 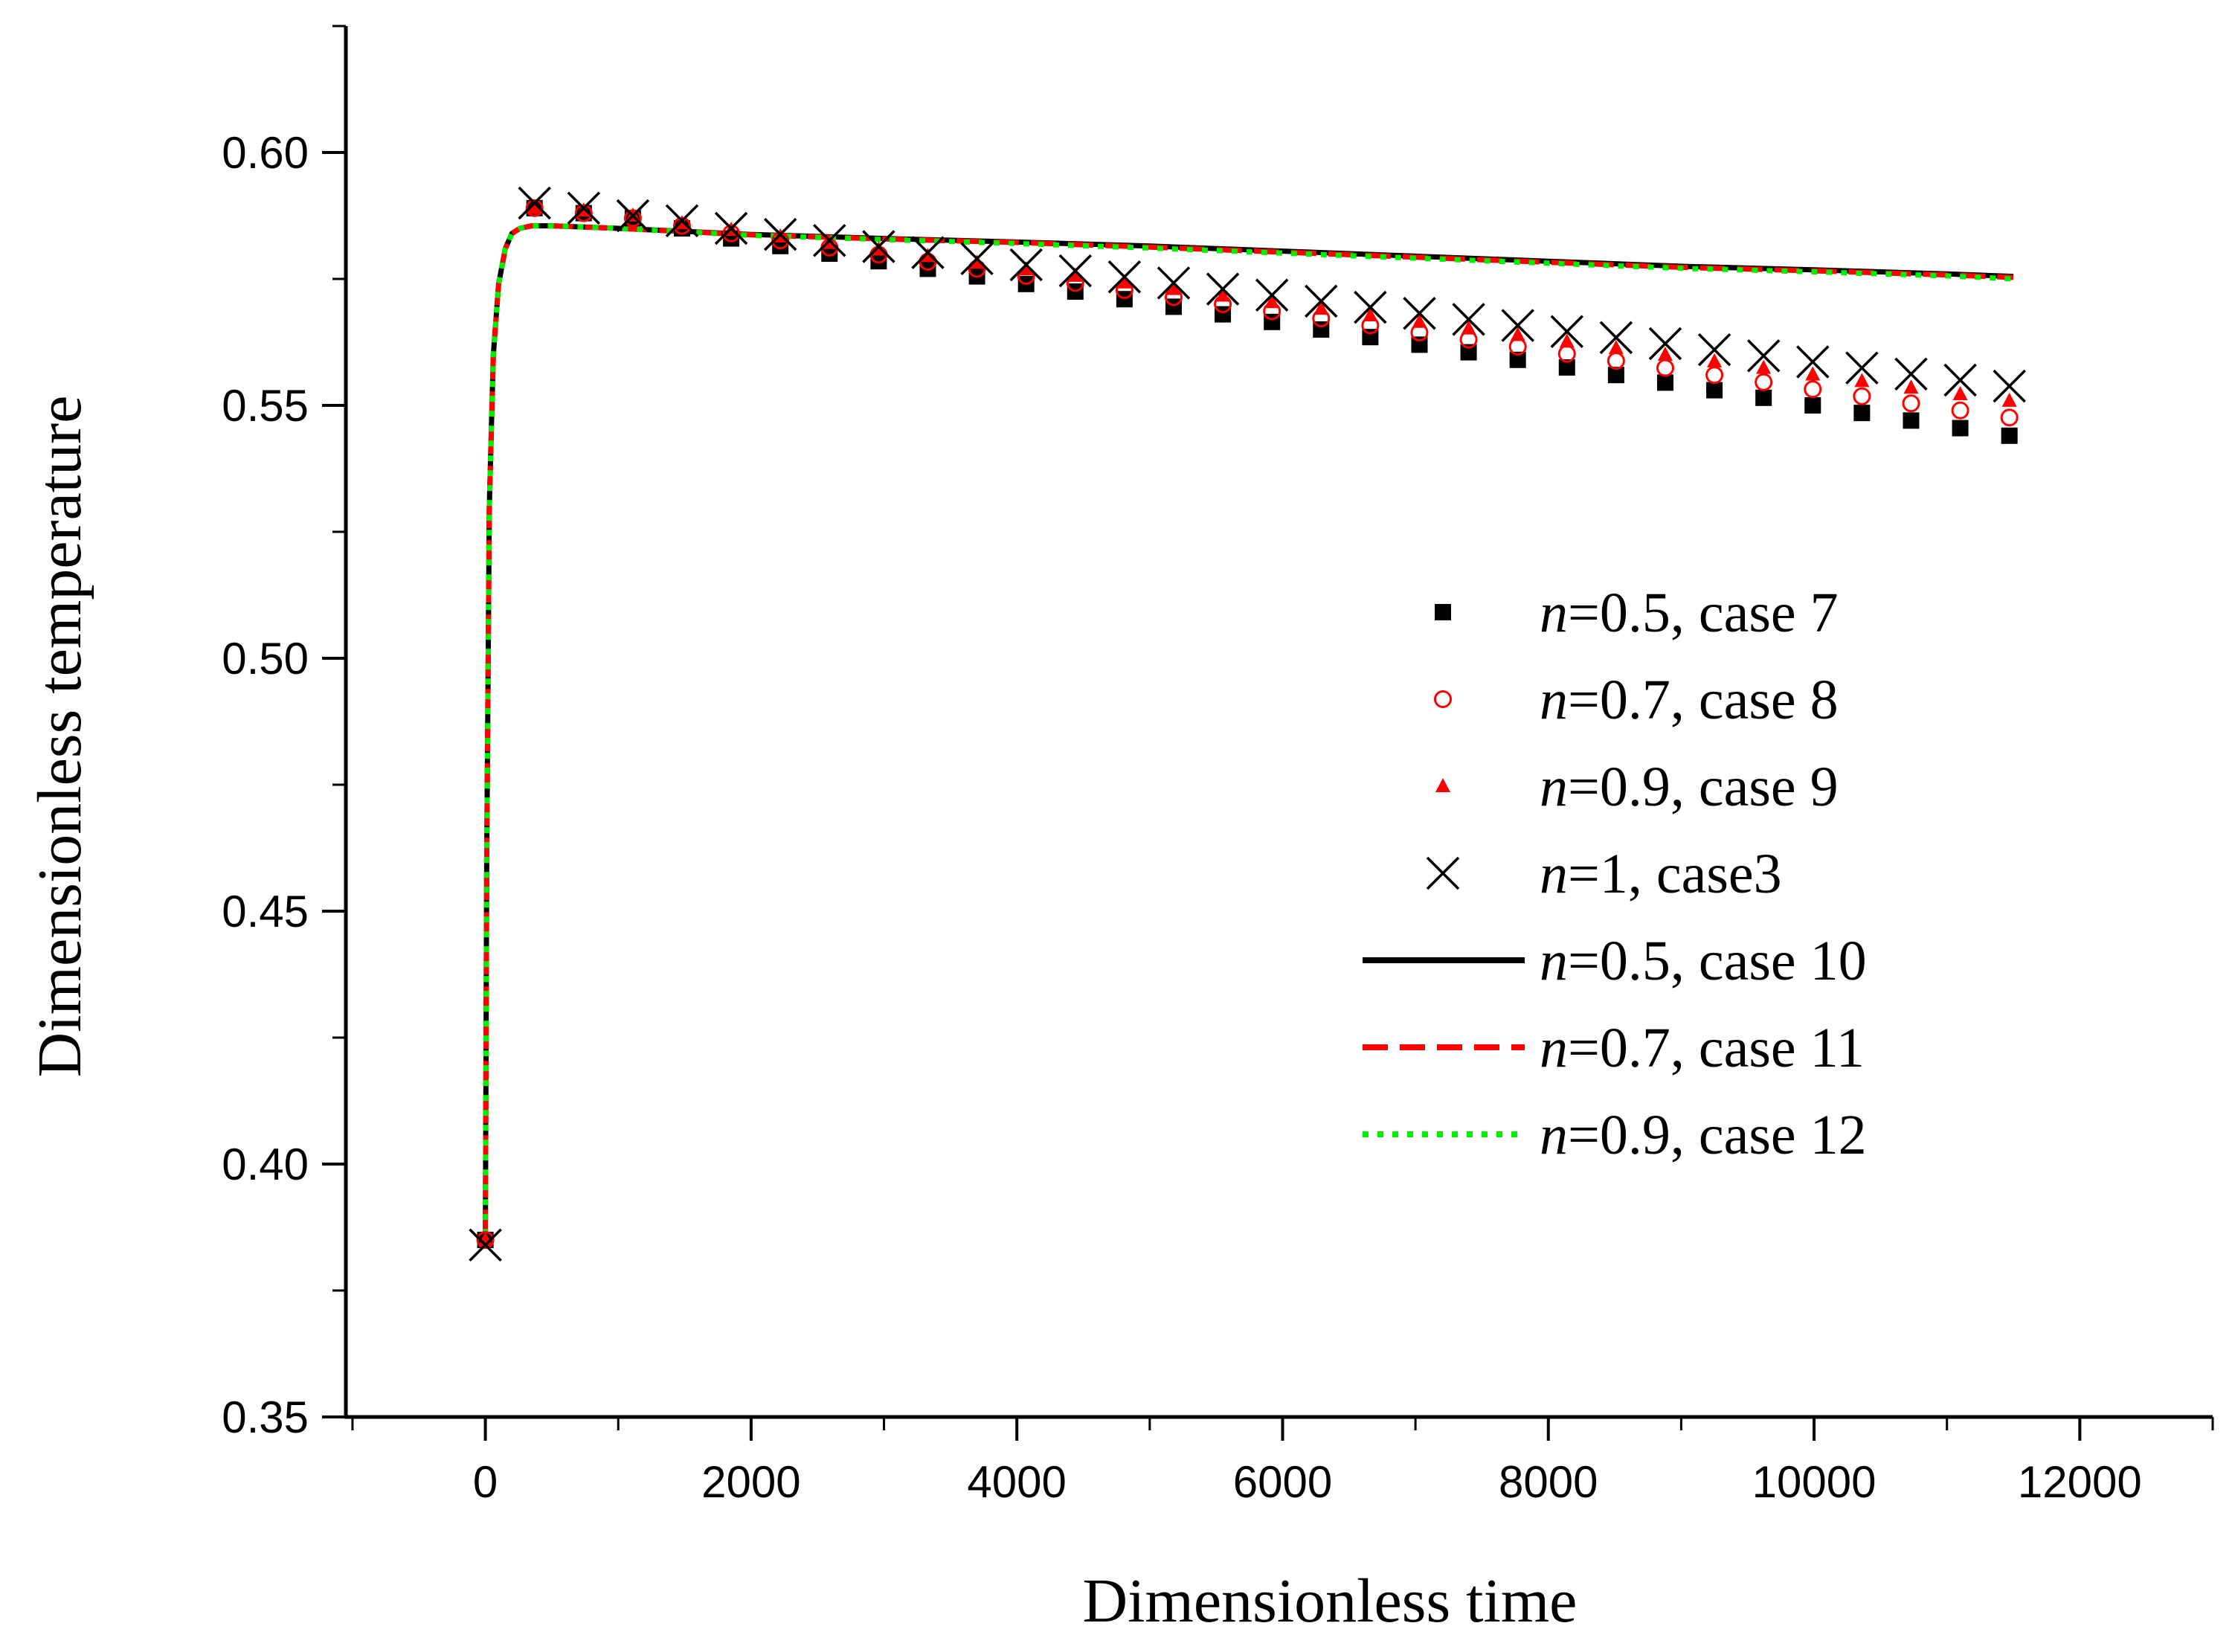 What do you see at coordinates (1704, 700) in the screenshot?
I see `legend-label-text: =0.7, case 8` at bounding box center [1704, 700].